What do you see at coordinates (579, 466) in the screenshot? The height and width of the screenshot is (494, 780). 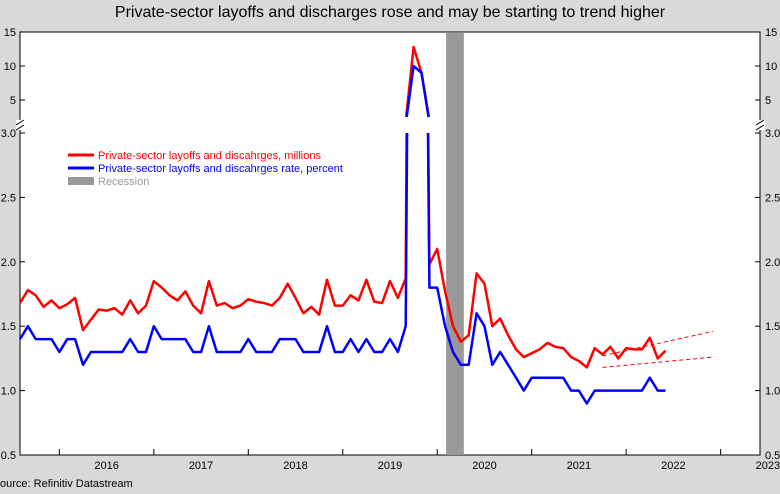 I see `x-tick-label-2021: 2021` at bounding box center [579, 466].